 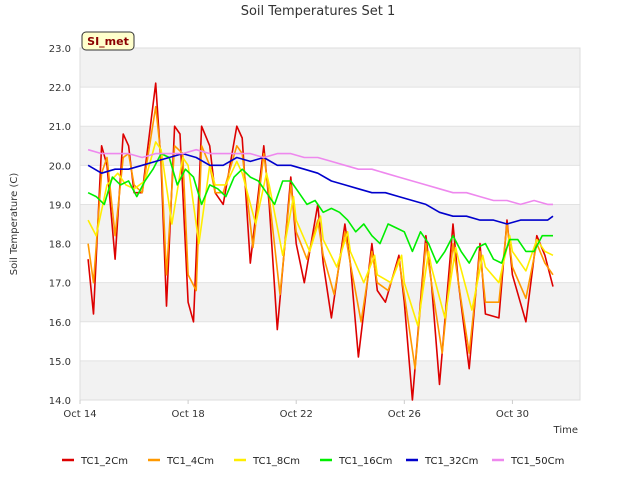 I want to click on x-tick-label: Oct 22, so click(x=296, y=414).